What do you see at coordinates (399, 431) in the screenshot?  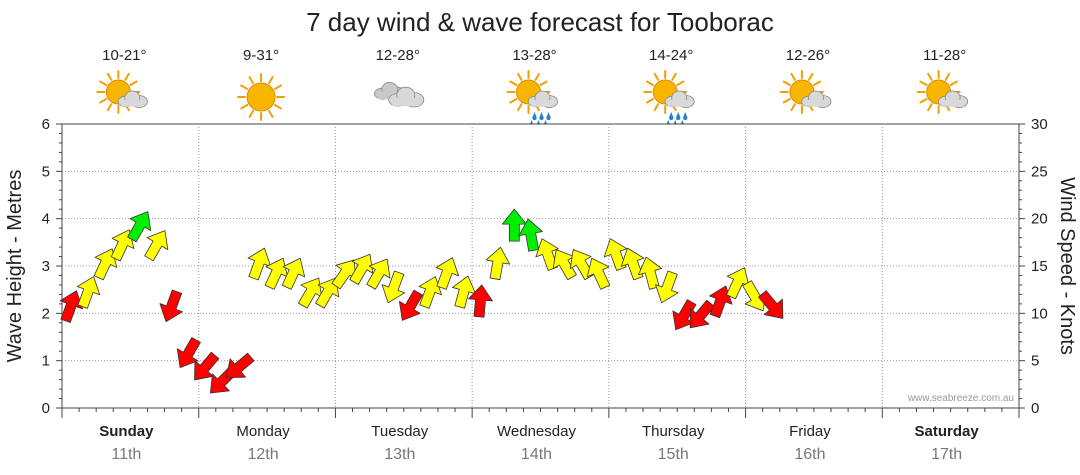 I see `day-name-label: Tuesday` at bounding box center [399, 431].